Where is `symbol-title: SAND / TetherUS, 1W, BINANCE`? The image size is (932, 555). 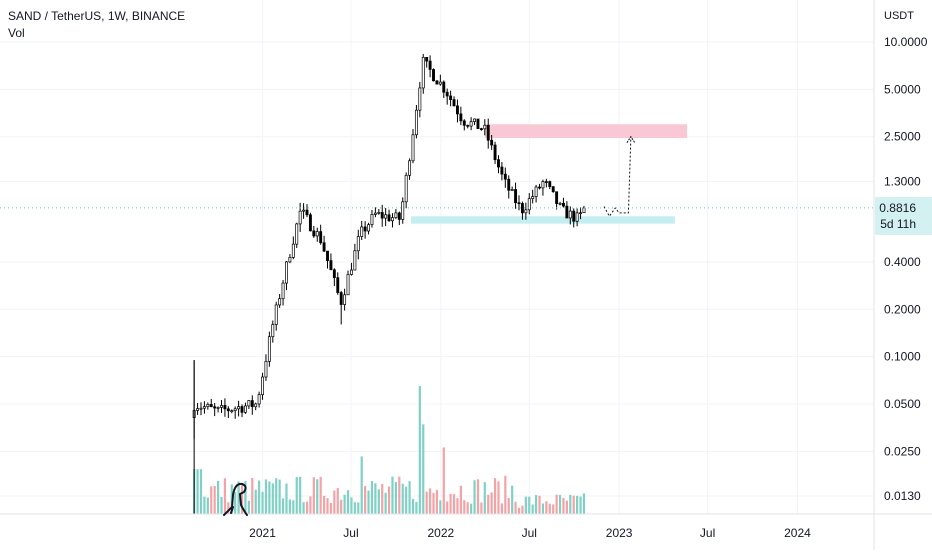 symbol-title: SAND / TetherUS, 1W, BINANCE is located at coordinates (97, 16).